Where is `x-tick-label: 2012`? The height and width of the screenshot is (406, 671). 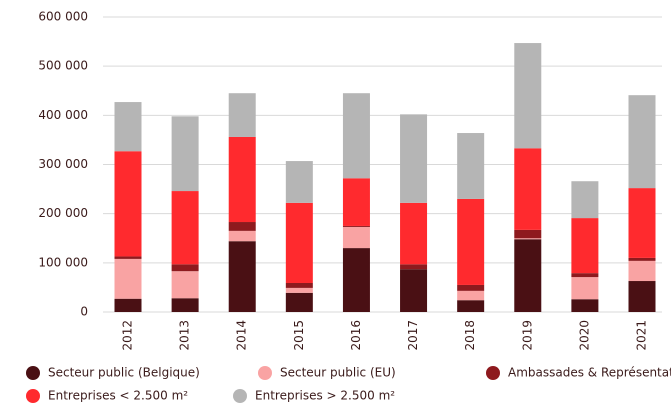
x-tick-label: 2012 is located at coordinates (128, 335).